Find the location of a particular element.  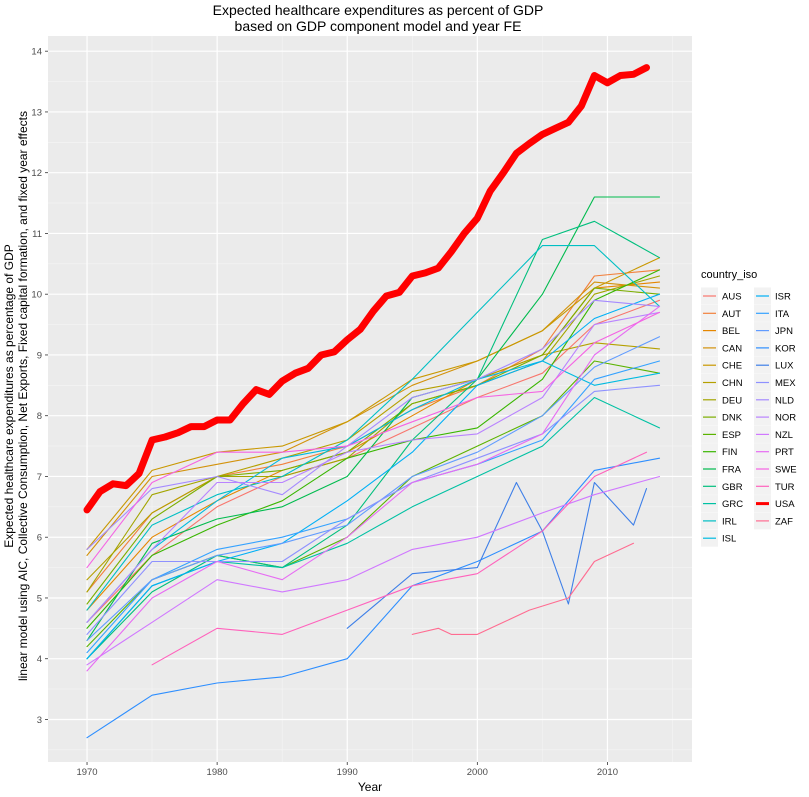

series-line-zaf is located at coordinates (523, 588).